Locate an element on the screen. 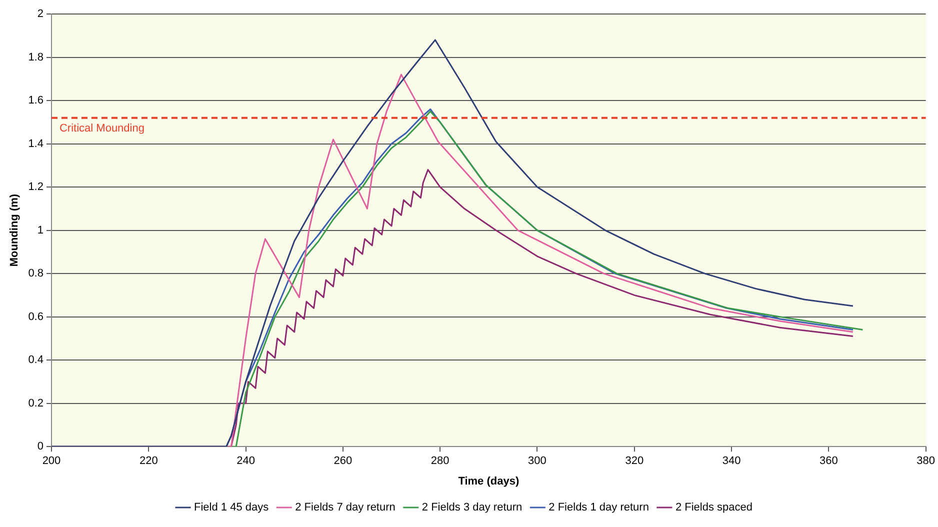  y-tick-label: 1.6 is located at coordinates (36, 100).